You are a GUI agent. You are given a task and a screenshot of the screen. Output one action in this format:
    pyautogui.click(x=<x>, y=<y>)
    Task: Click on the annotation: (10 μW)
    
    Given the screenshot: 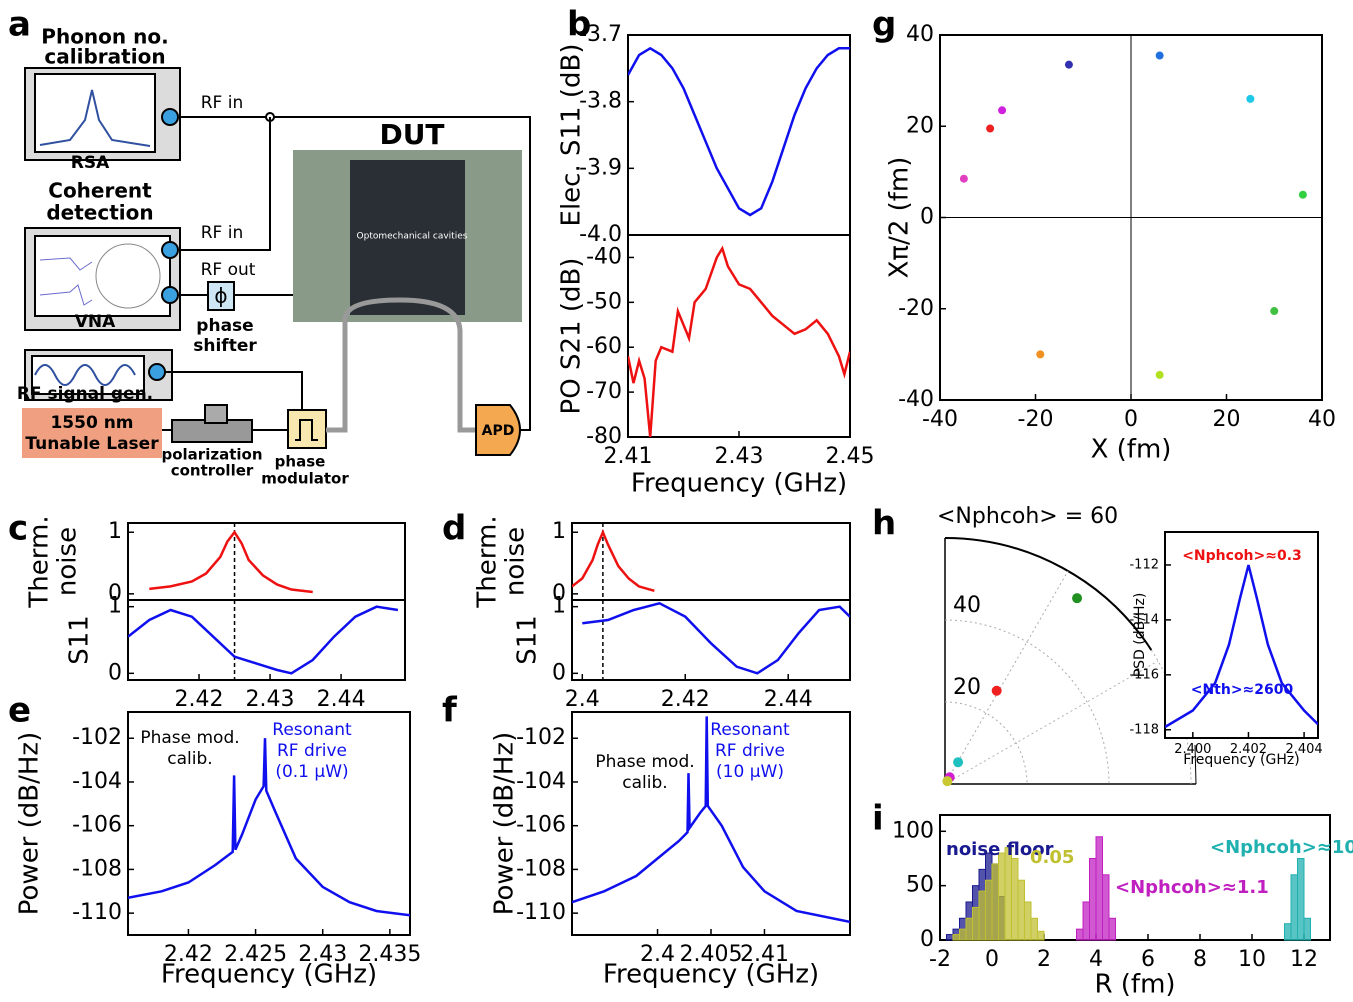 What is the action you would take?
    pyautogui.click(x=750, y=772)
    